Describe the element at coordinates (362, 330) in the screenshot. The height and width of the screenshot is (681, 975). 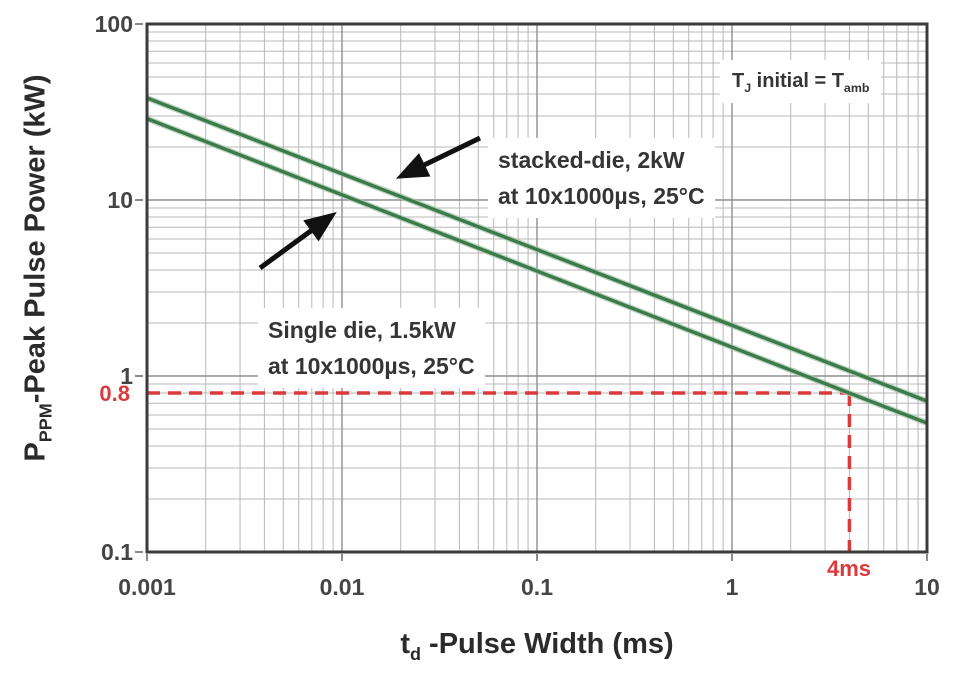
I see `single-die-label-line1: Single die, 1.5kW` at that location.